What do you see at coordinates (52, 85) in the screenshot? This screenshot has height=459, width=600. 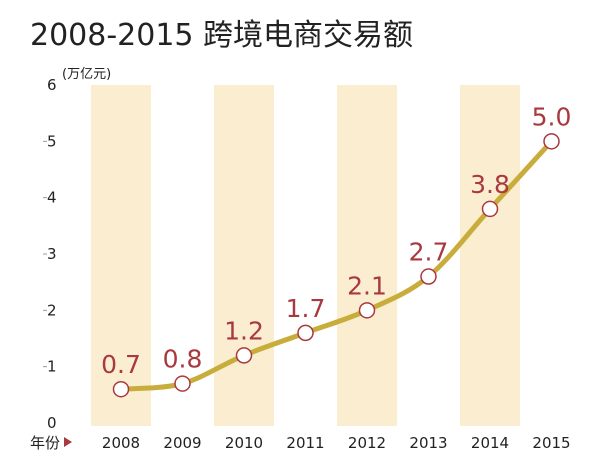 I see `y-tick-label: 6` at bounding box center [52, 85].